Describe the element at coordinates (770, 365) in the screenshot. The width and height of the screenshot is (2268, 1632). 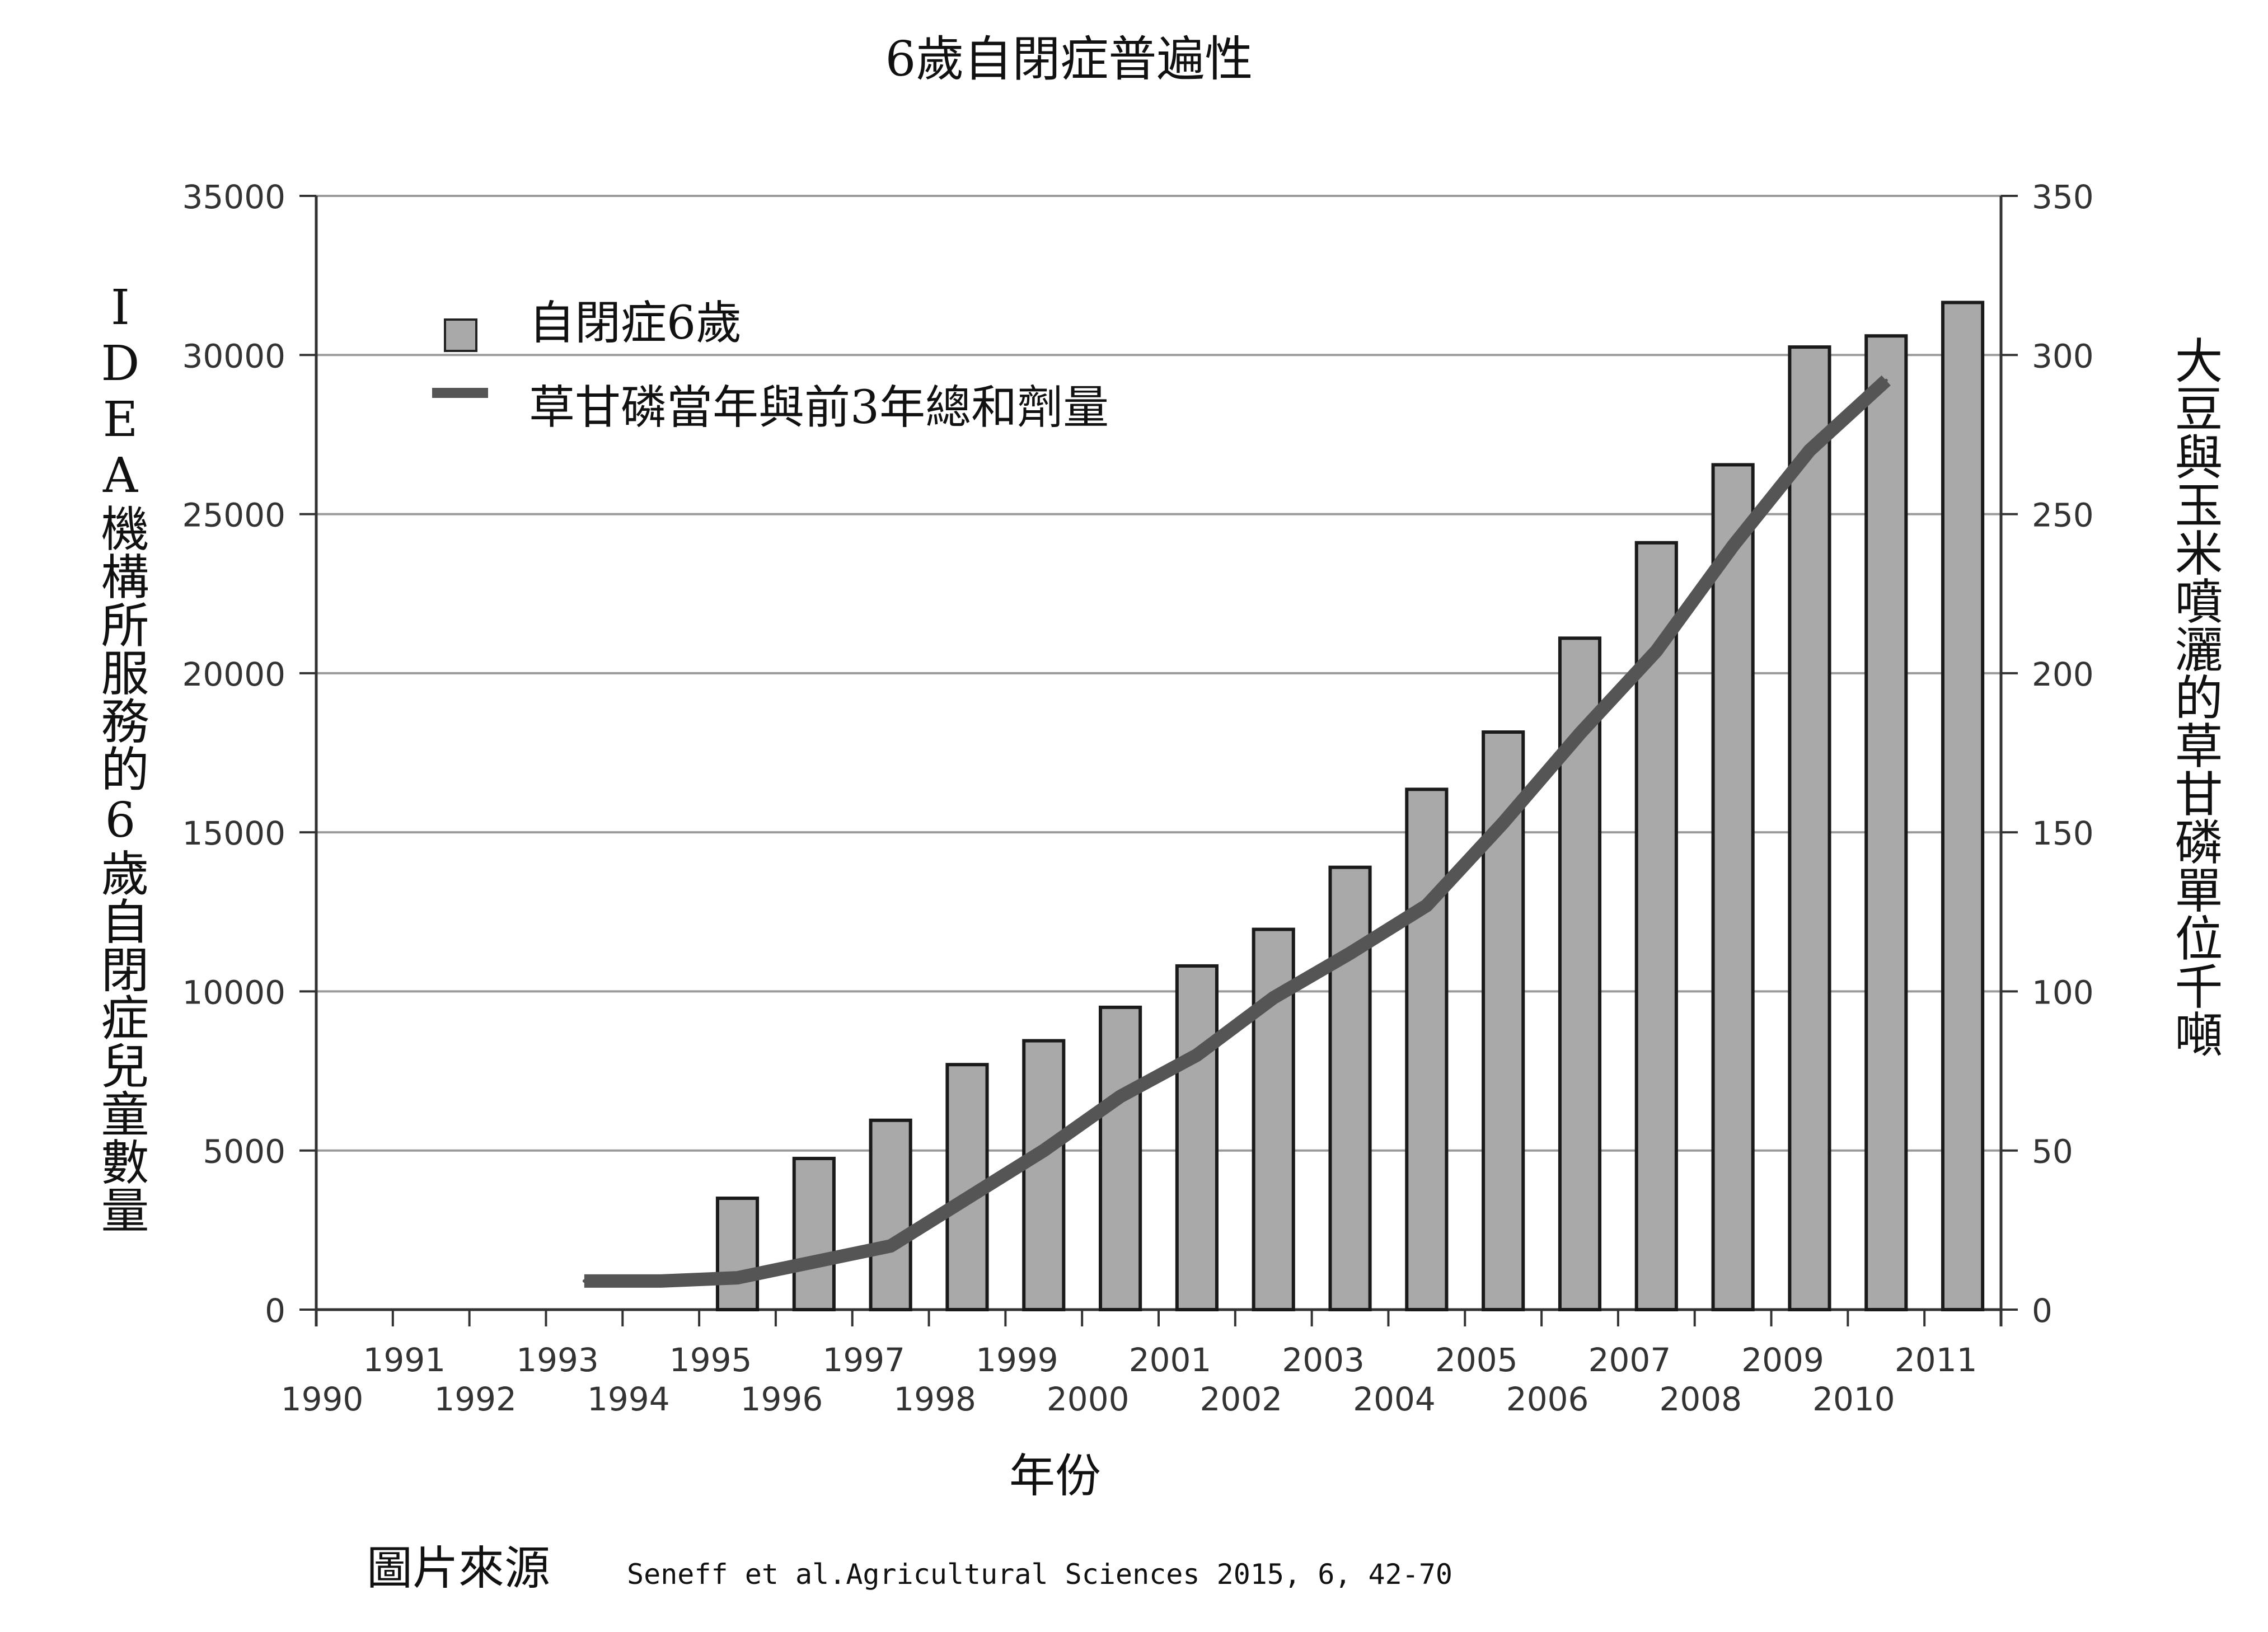
I see `legend: 自閉症6歲 草甘磷當年與前3年總和劑量` at that location.